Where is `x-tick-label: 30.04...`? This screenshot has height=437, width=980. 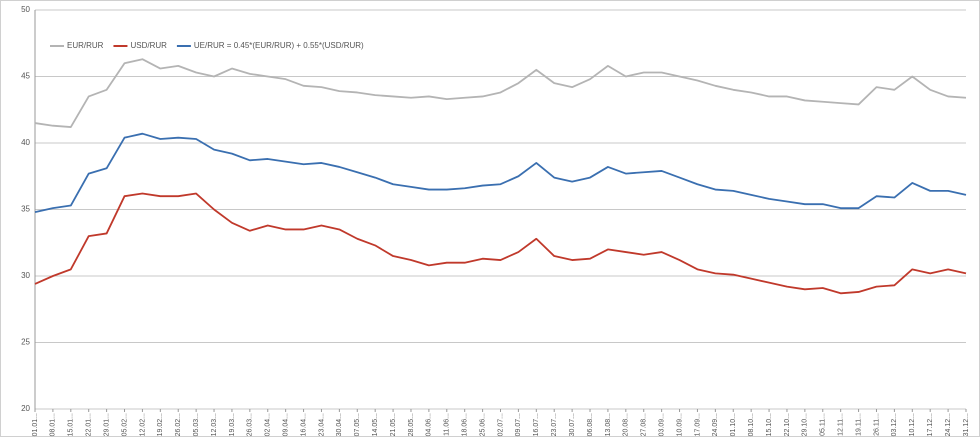 x-tick-label: 30.04... is located at coordinates (339, 424).